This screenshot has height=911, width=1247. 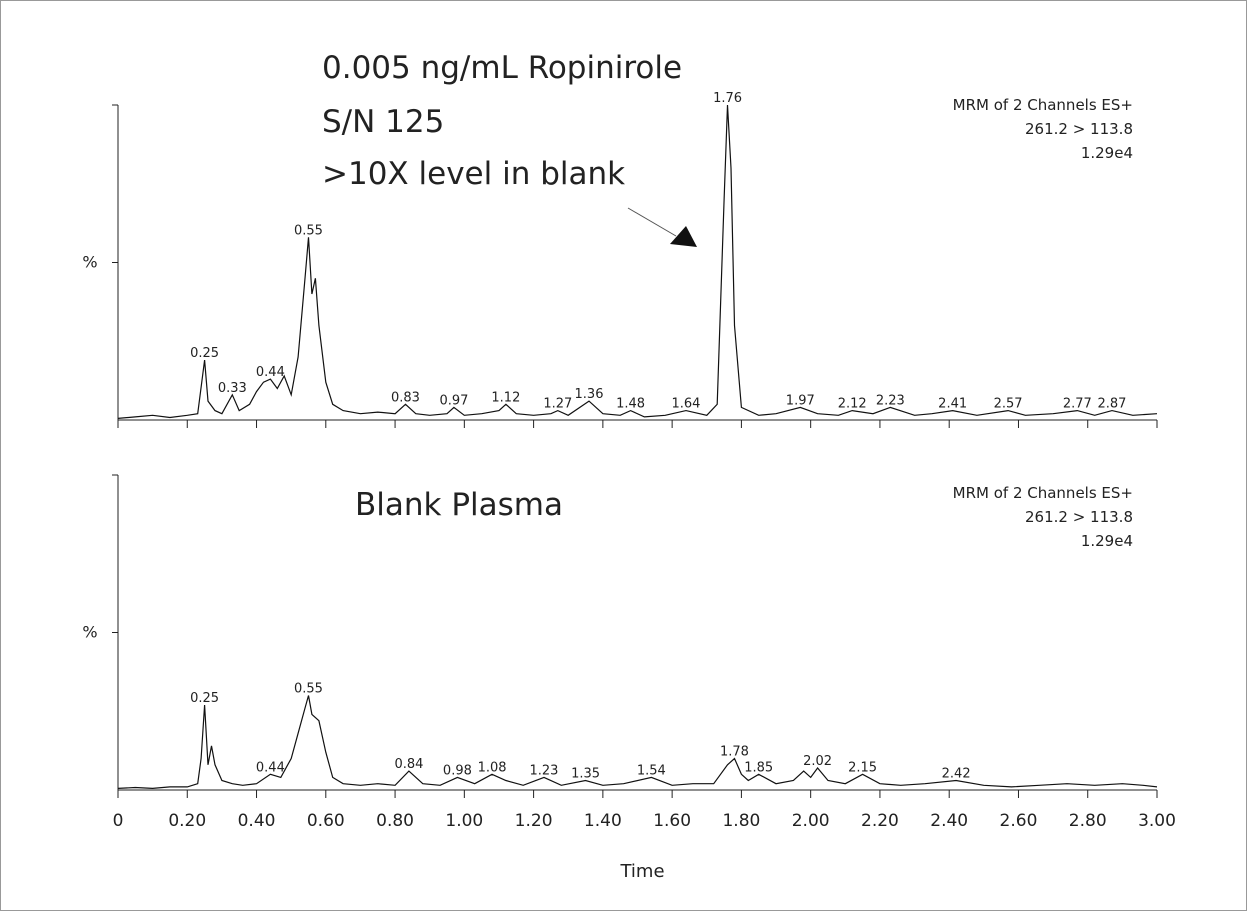 What do you see at coordinates (326, 821) in the screenshot?
I see `x-tick-label: 0.60` at bounding box center [326, 821].